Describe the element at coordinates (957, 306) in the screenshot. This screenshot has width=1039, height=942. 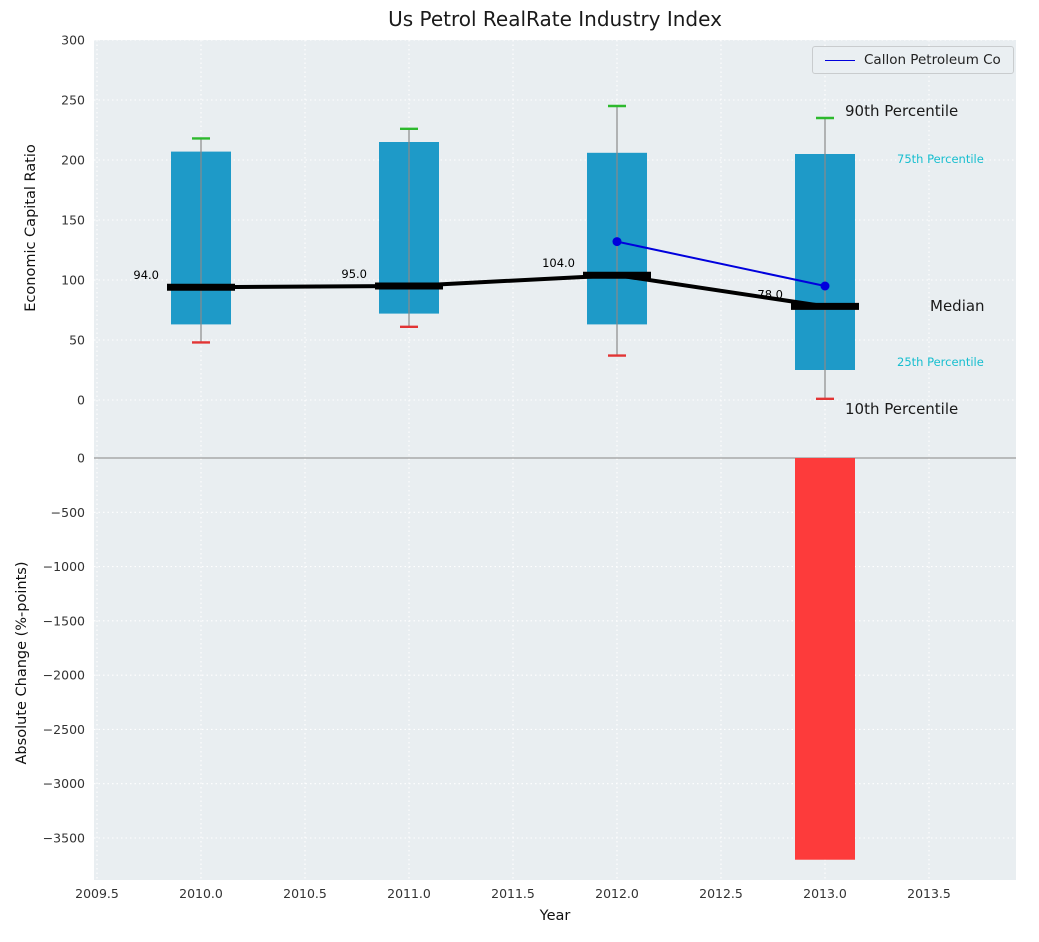
I see `percentile-annotation: Median` at that location.